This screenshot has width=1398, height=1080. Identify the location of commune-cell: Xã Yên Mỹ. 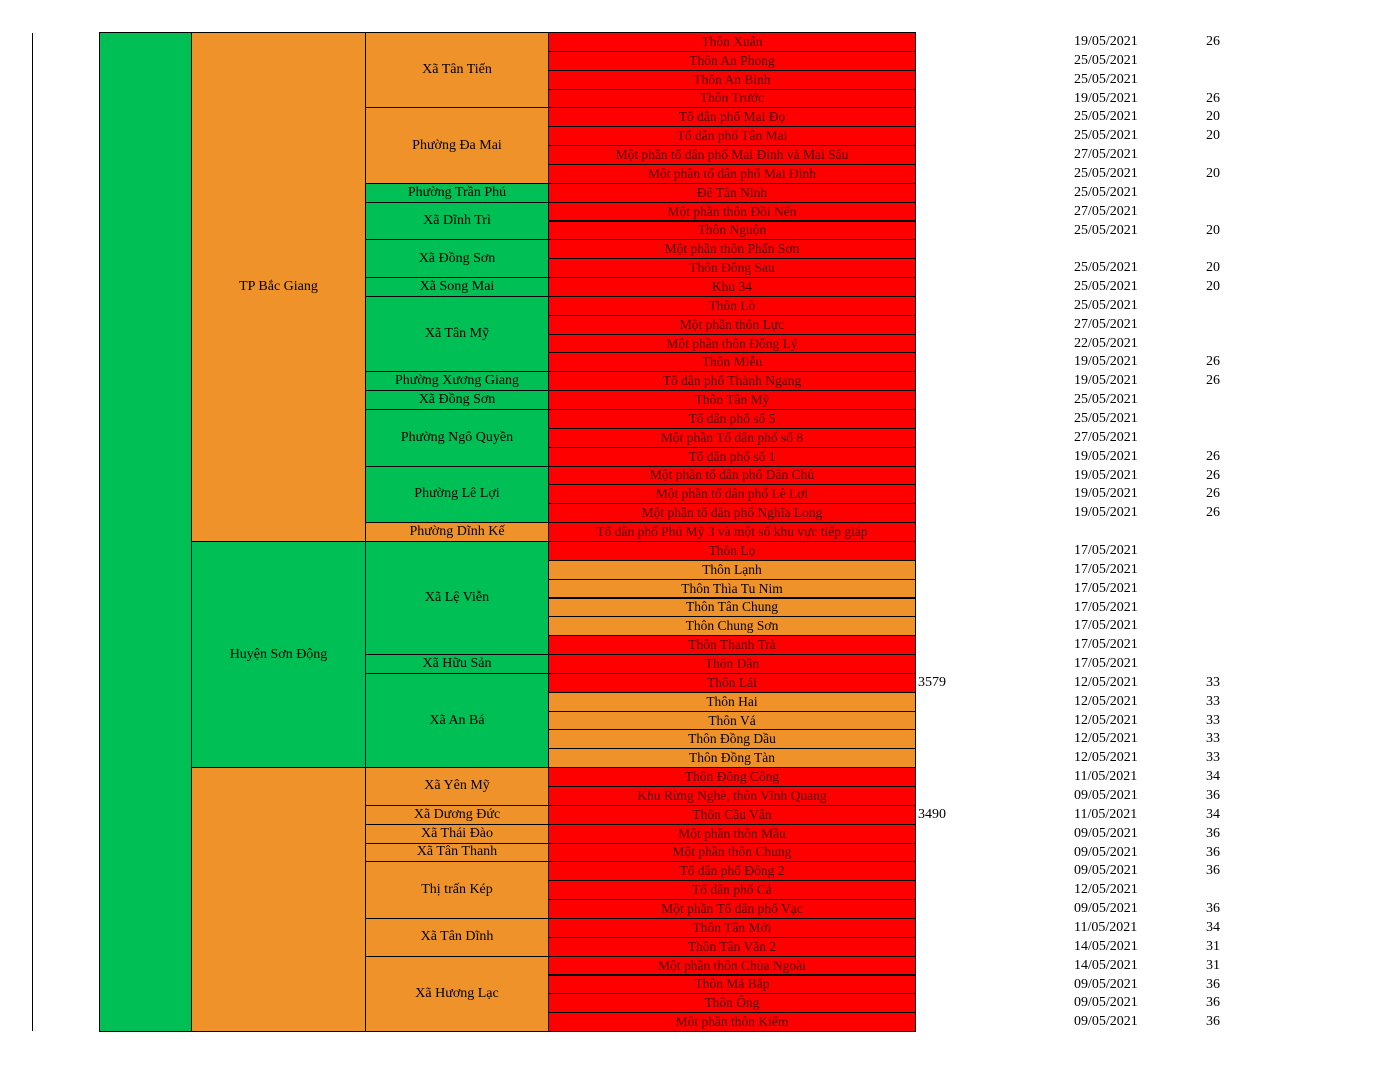
(457, 786).